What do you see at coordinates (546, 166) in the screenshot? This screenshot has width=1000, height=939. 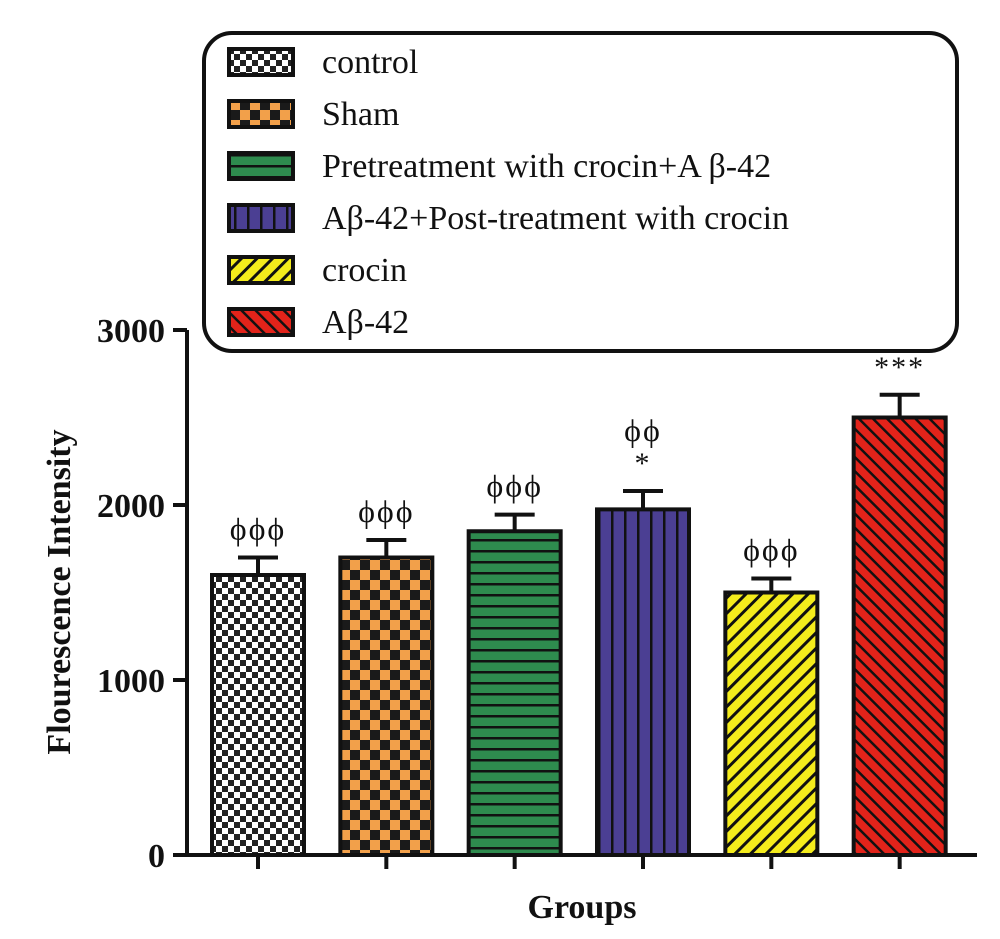 I see `legend-label-2: Pretreatment with crocin+A β-42` at bounding box center [546, 166].